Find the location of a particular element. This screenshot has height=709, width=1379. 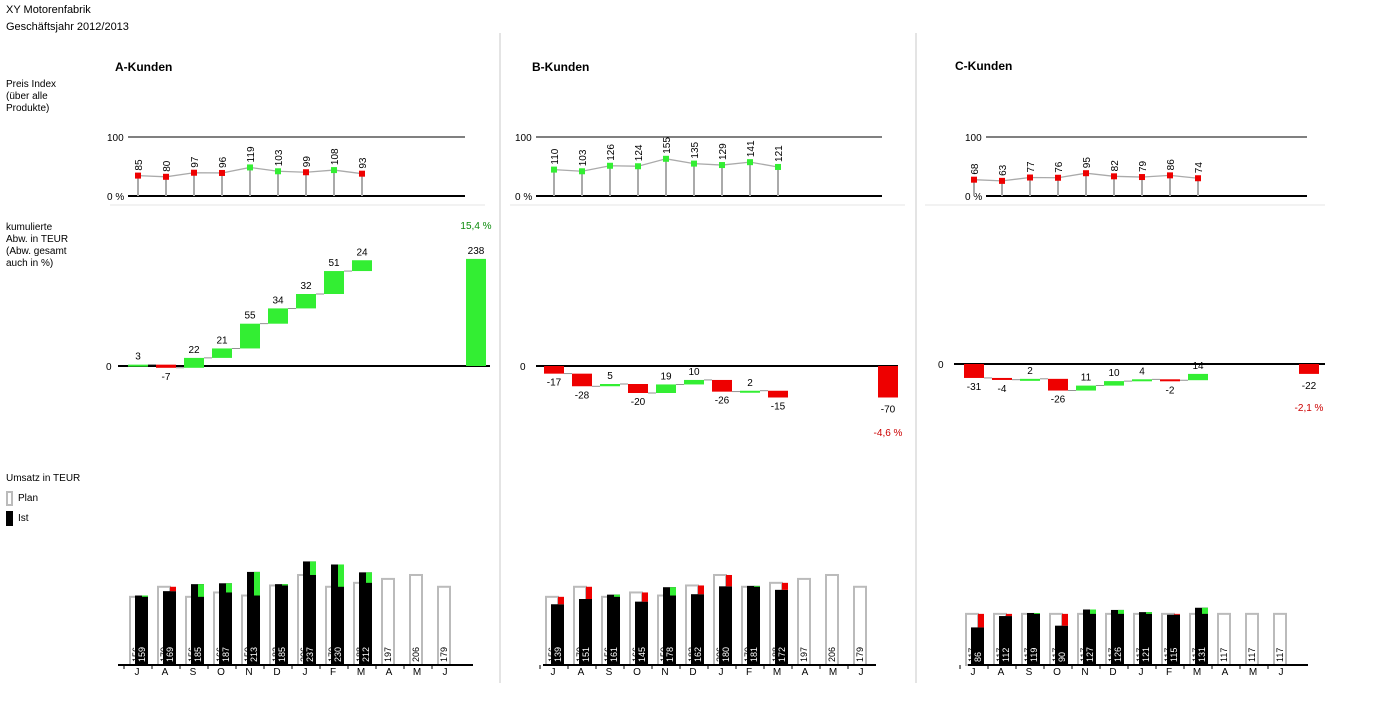

deviation-value-label: 22 is located at coordinates (194, 350).